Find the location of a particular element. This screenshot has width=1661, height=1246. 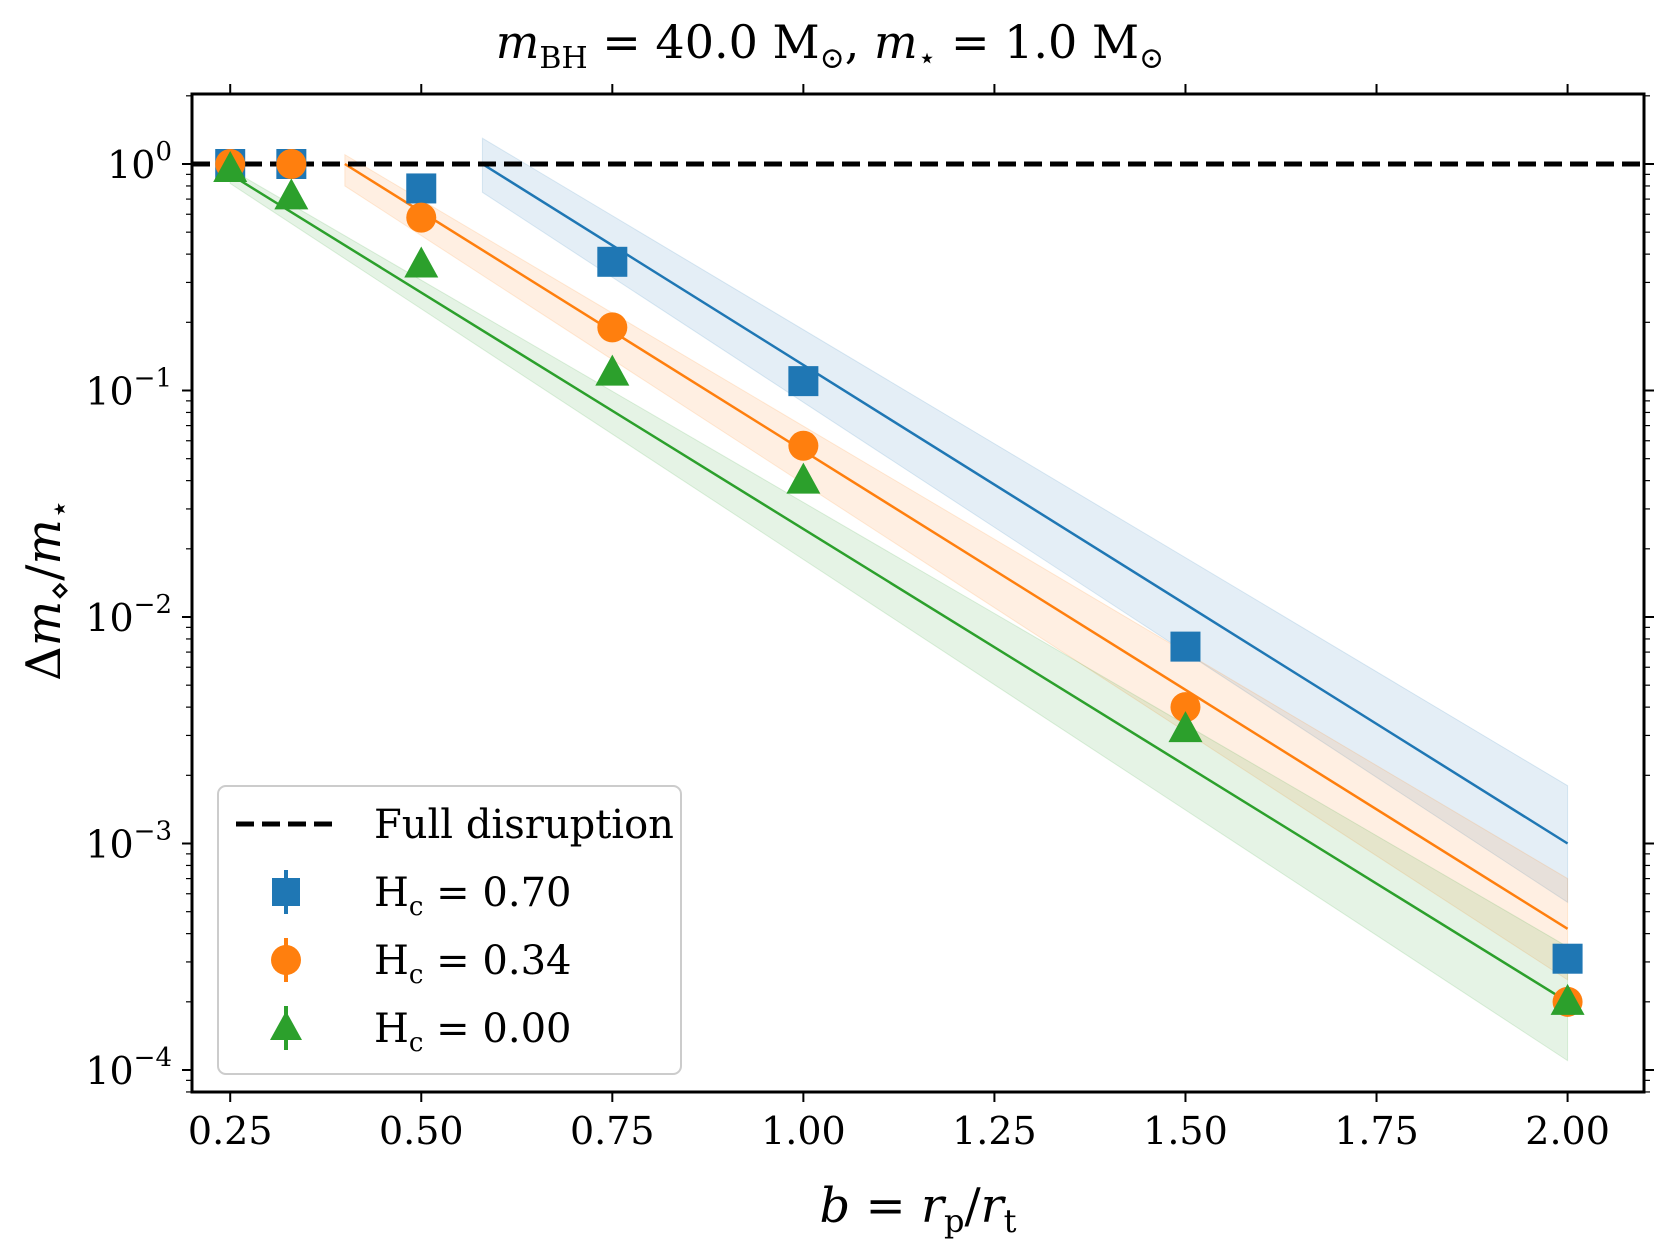

legend-label-hc-034: Hc = 0.34 is located at coordinates (472, 964).